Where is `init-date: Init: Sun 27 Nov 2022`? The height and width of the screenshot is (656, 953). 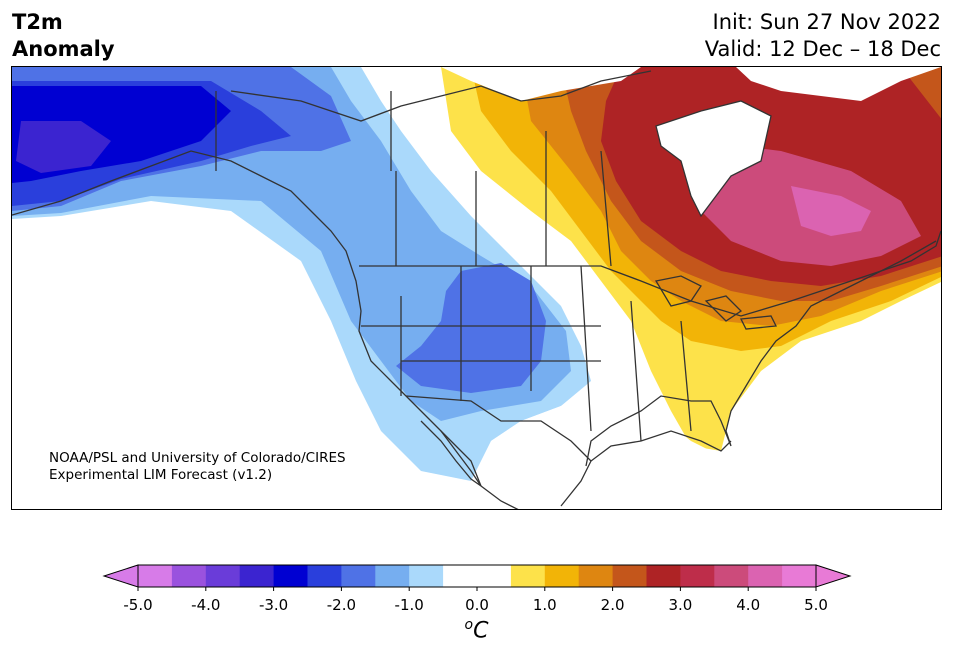 init-date: Init: Sun 27 Nov 2022 is located at coordinates (826, 22).